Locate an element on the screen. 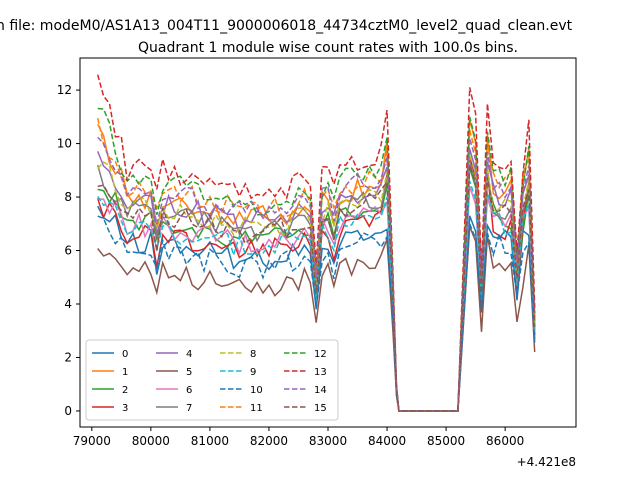 This screenshot has height=480, width=640. legend-label-3: 3 is located at coordinates (125, 408).